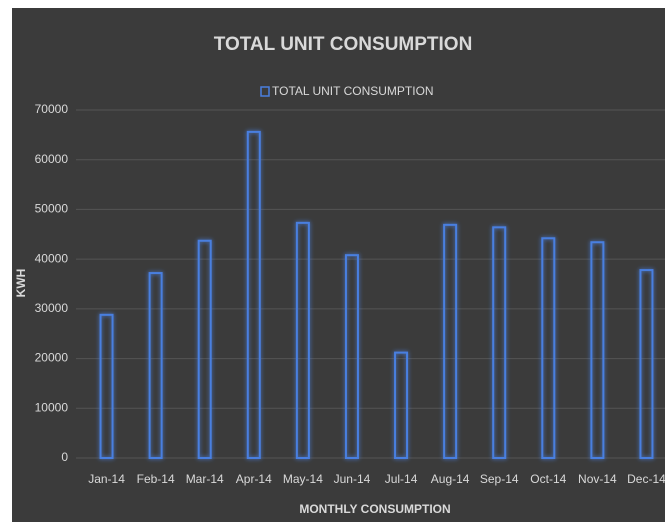 The image size is (665, 522). Describe the element at coordinates (52, 358) in the screenshot. I see `y-tick-label: 20000` at that location.